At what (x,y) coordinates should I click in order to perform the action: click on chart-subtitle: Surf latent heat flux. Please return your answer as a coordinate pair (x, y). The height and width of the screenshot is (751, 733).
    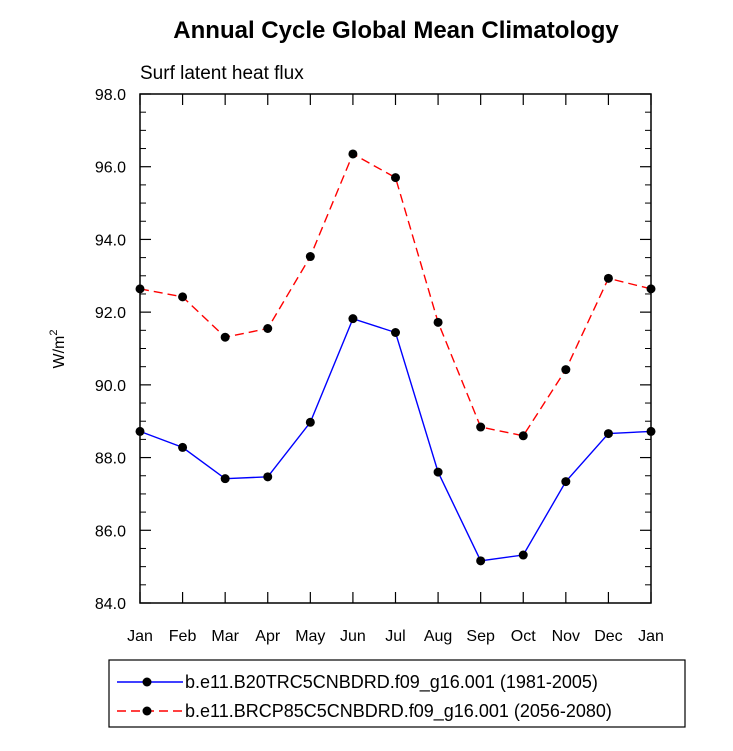
    Looking at the image, I should click on (222, 73).